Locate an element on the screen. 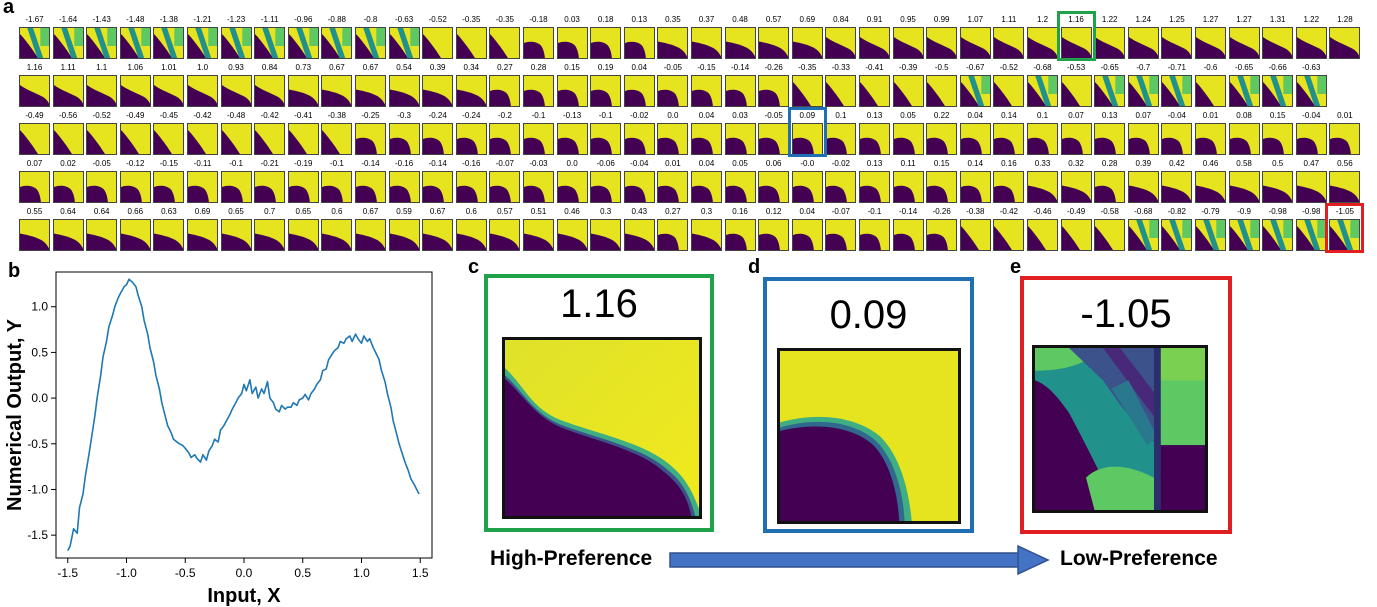 Image resolution: width=1377 pixels, height=607 pixels. thumbnail-cell: 0.84 is located at coordinates (269, 86).